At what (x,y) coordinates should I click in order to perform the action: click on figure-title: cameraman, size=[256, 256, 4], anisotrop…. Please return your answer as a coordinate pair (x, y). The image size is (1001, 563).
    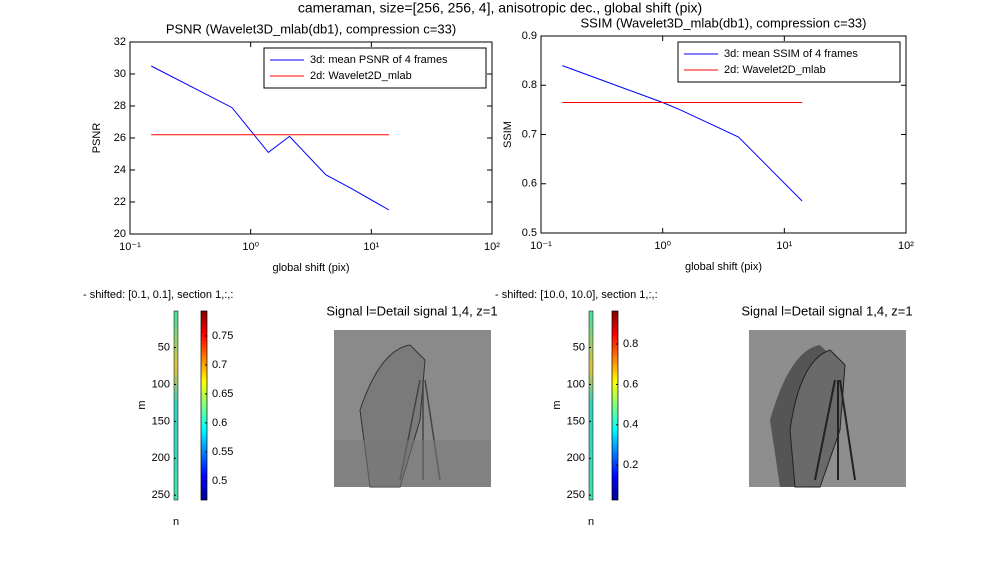
    Looking at the image, I should click on (500, 8).